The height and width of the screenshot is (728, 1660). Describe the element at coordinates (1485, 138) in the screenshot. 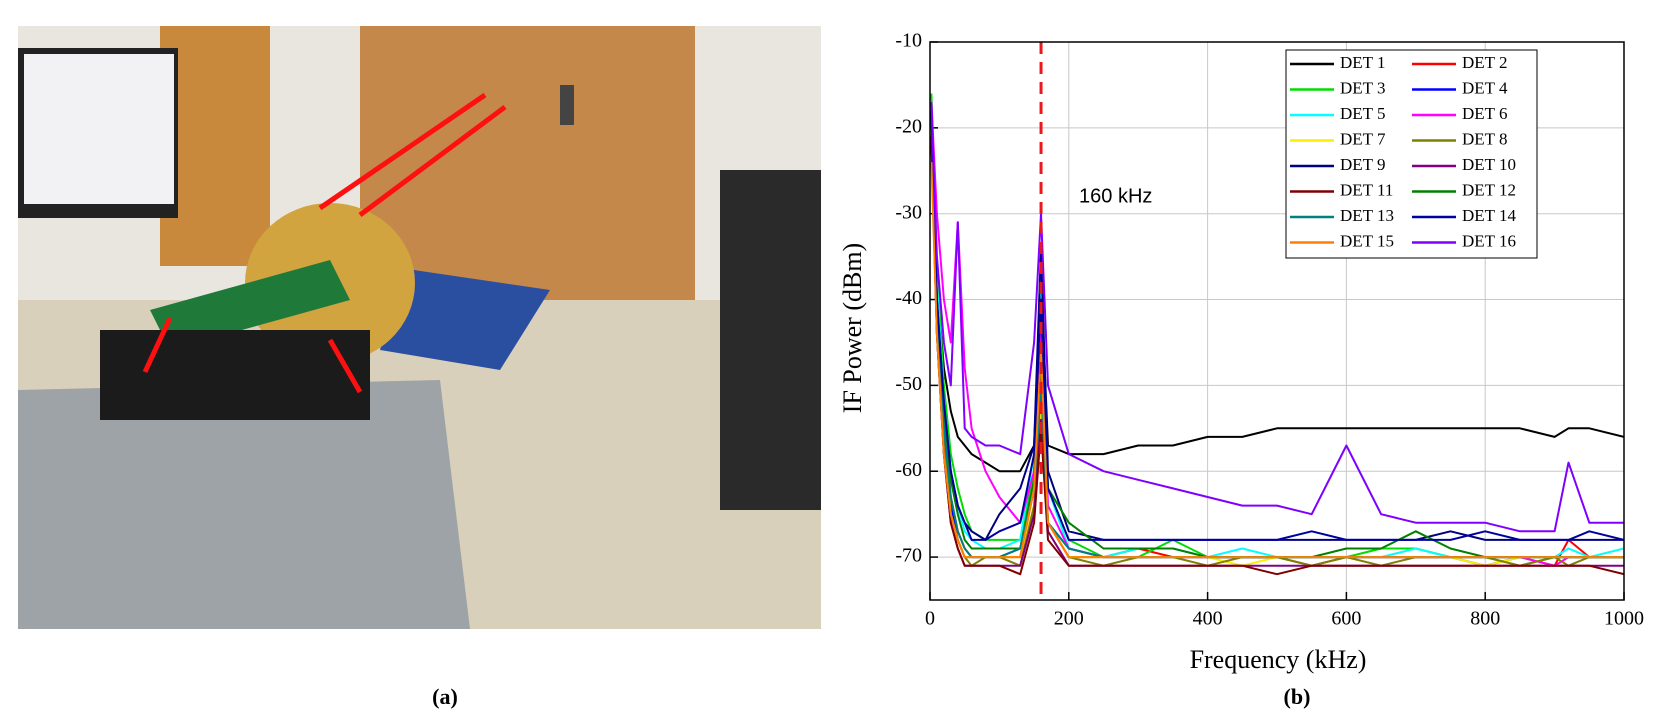

I see `legend-label: DET 8` at that location.